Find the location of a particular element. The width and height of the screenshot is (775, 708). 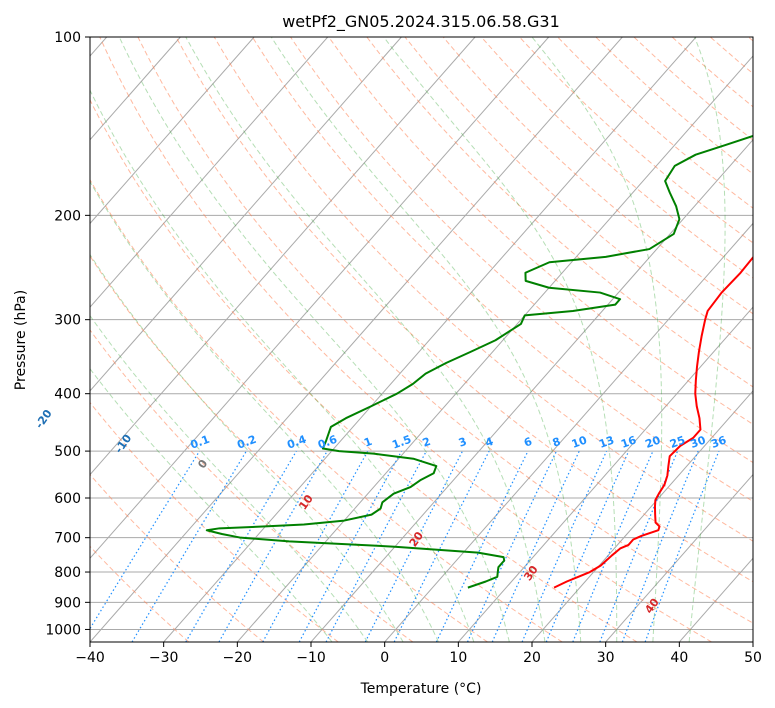

temperature-profile-line is located at coordinates (653, 422).